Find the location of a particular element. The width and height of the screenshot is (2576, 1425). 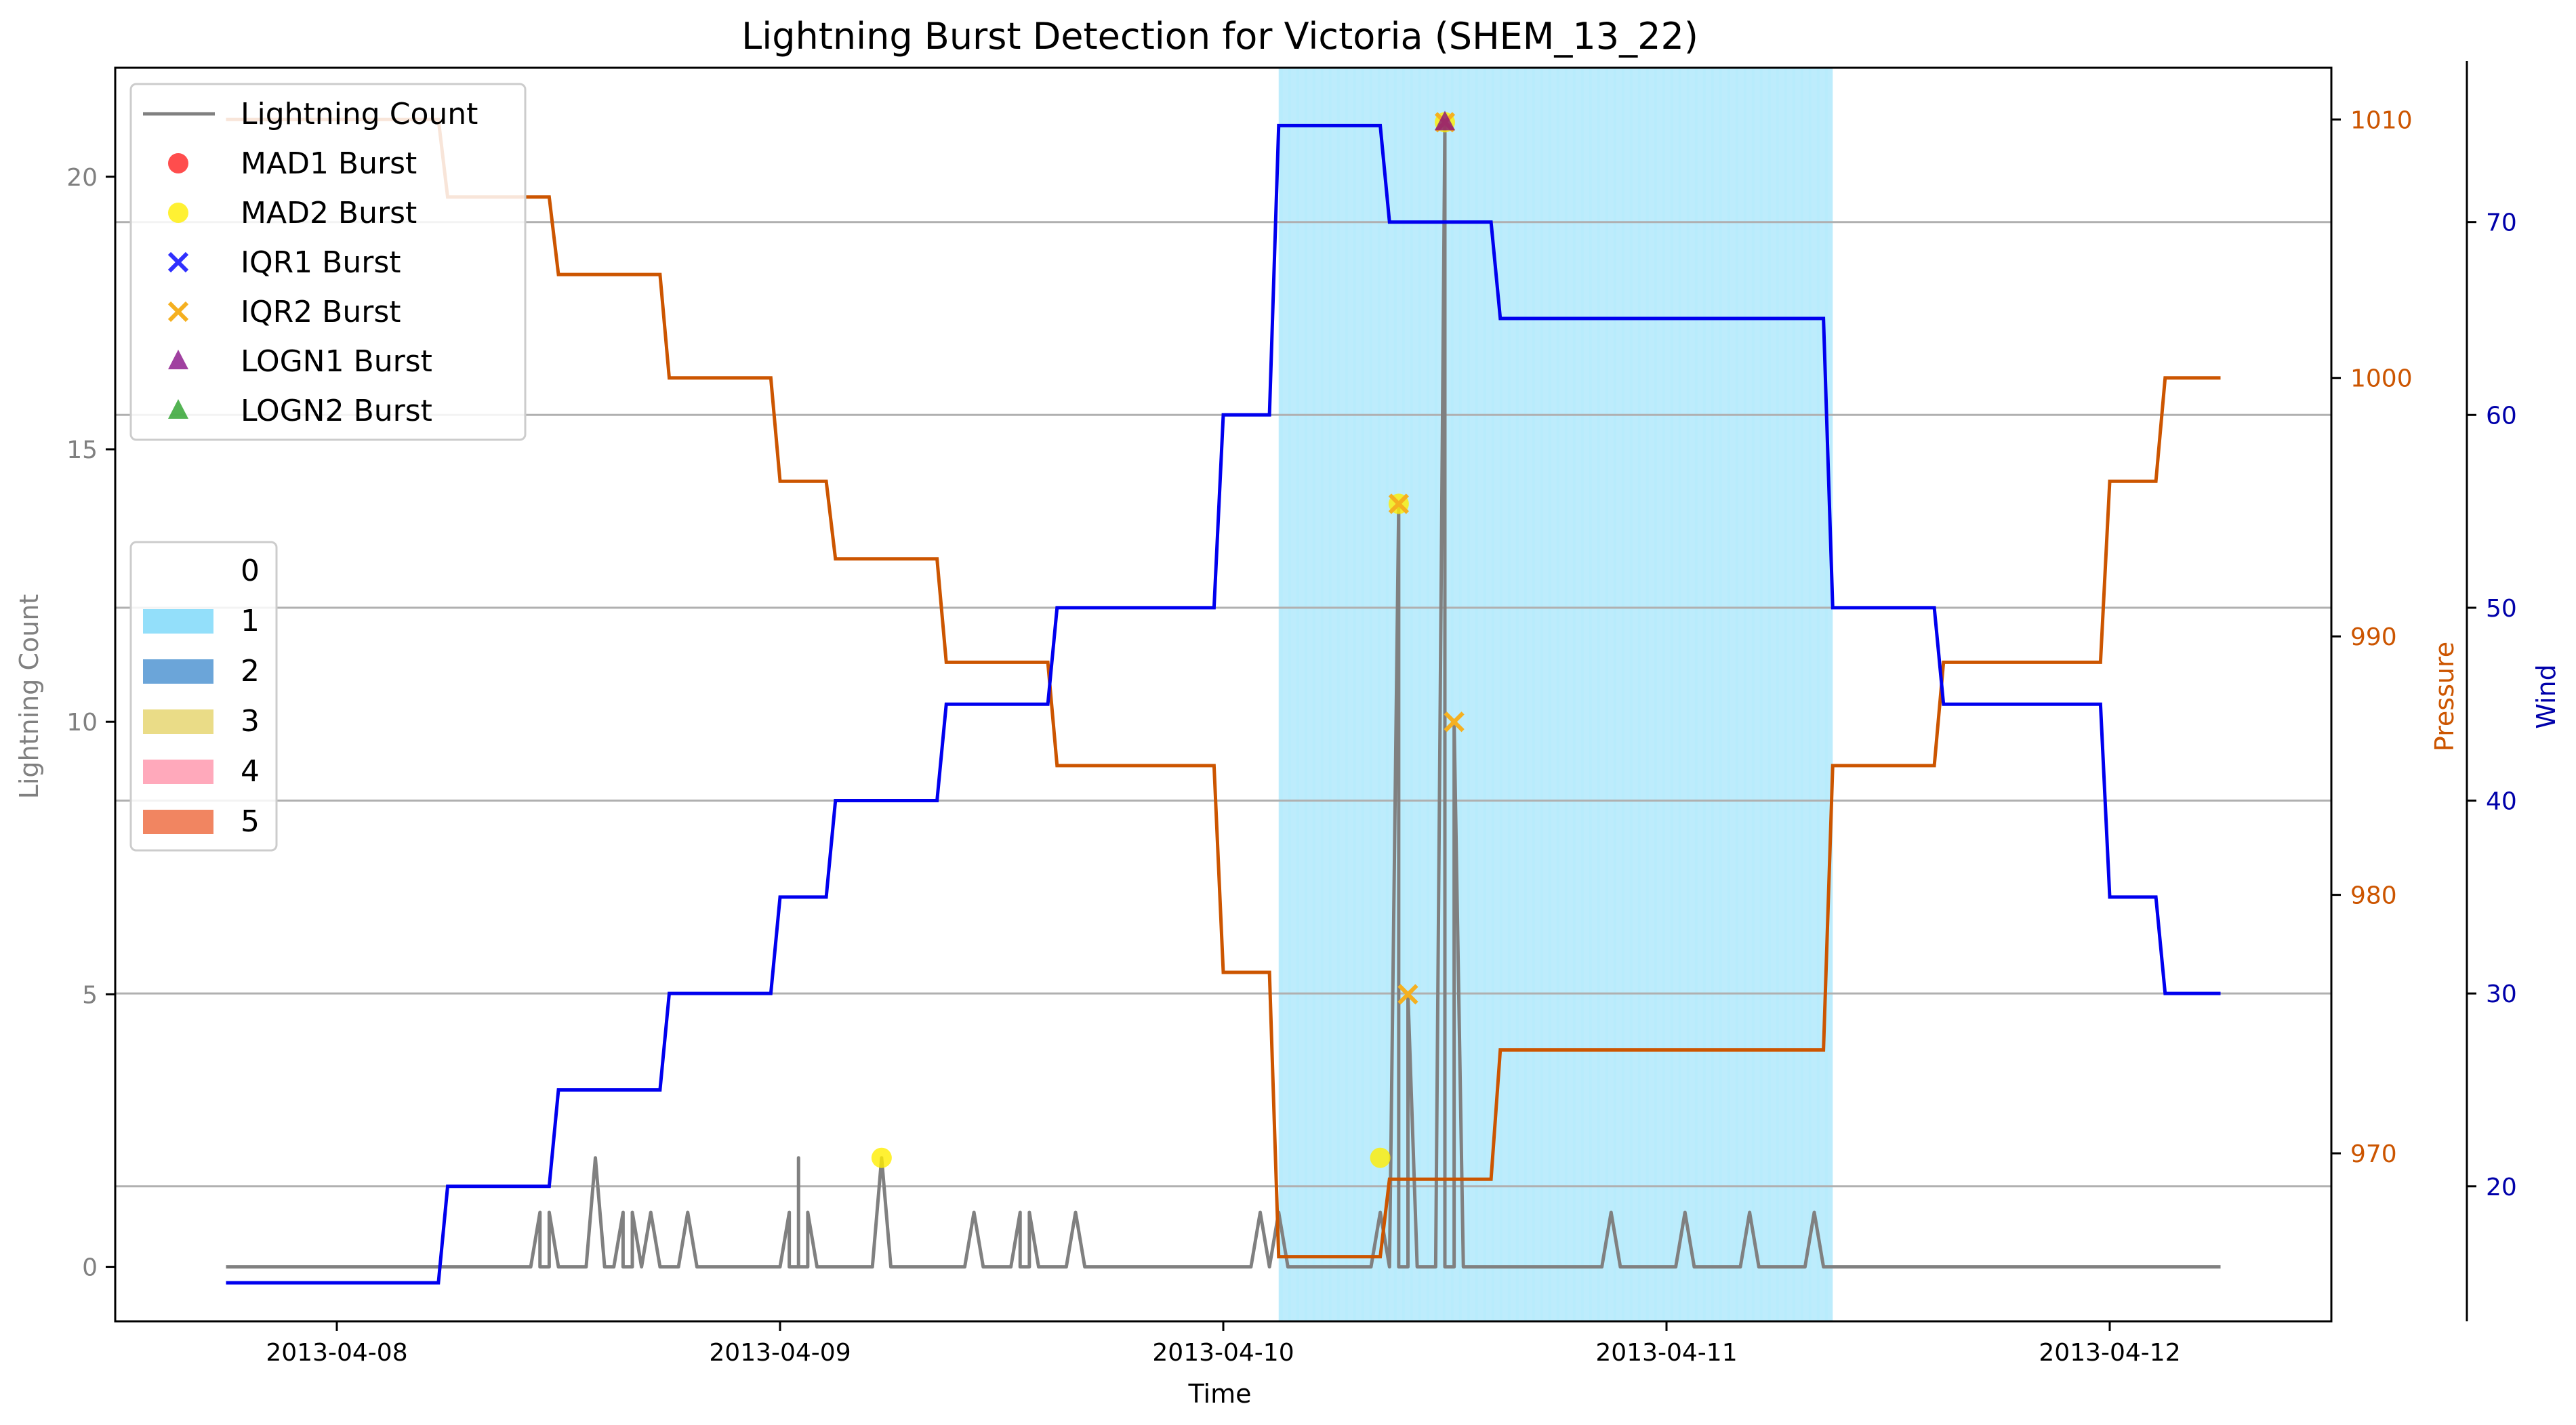

y-tick-label-left: 20 is located at coordinates (82, 178).